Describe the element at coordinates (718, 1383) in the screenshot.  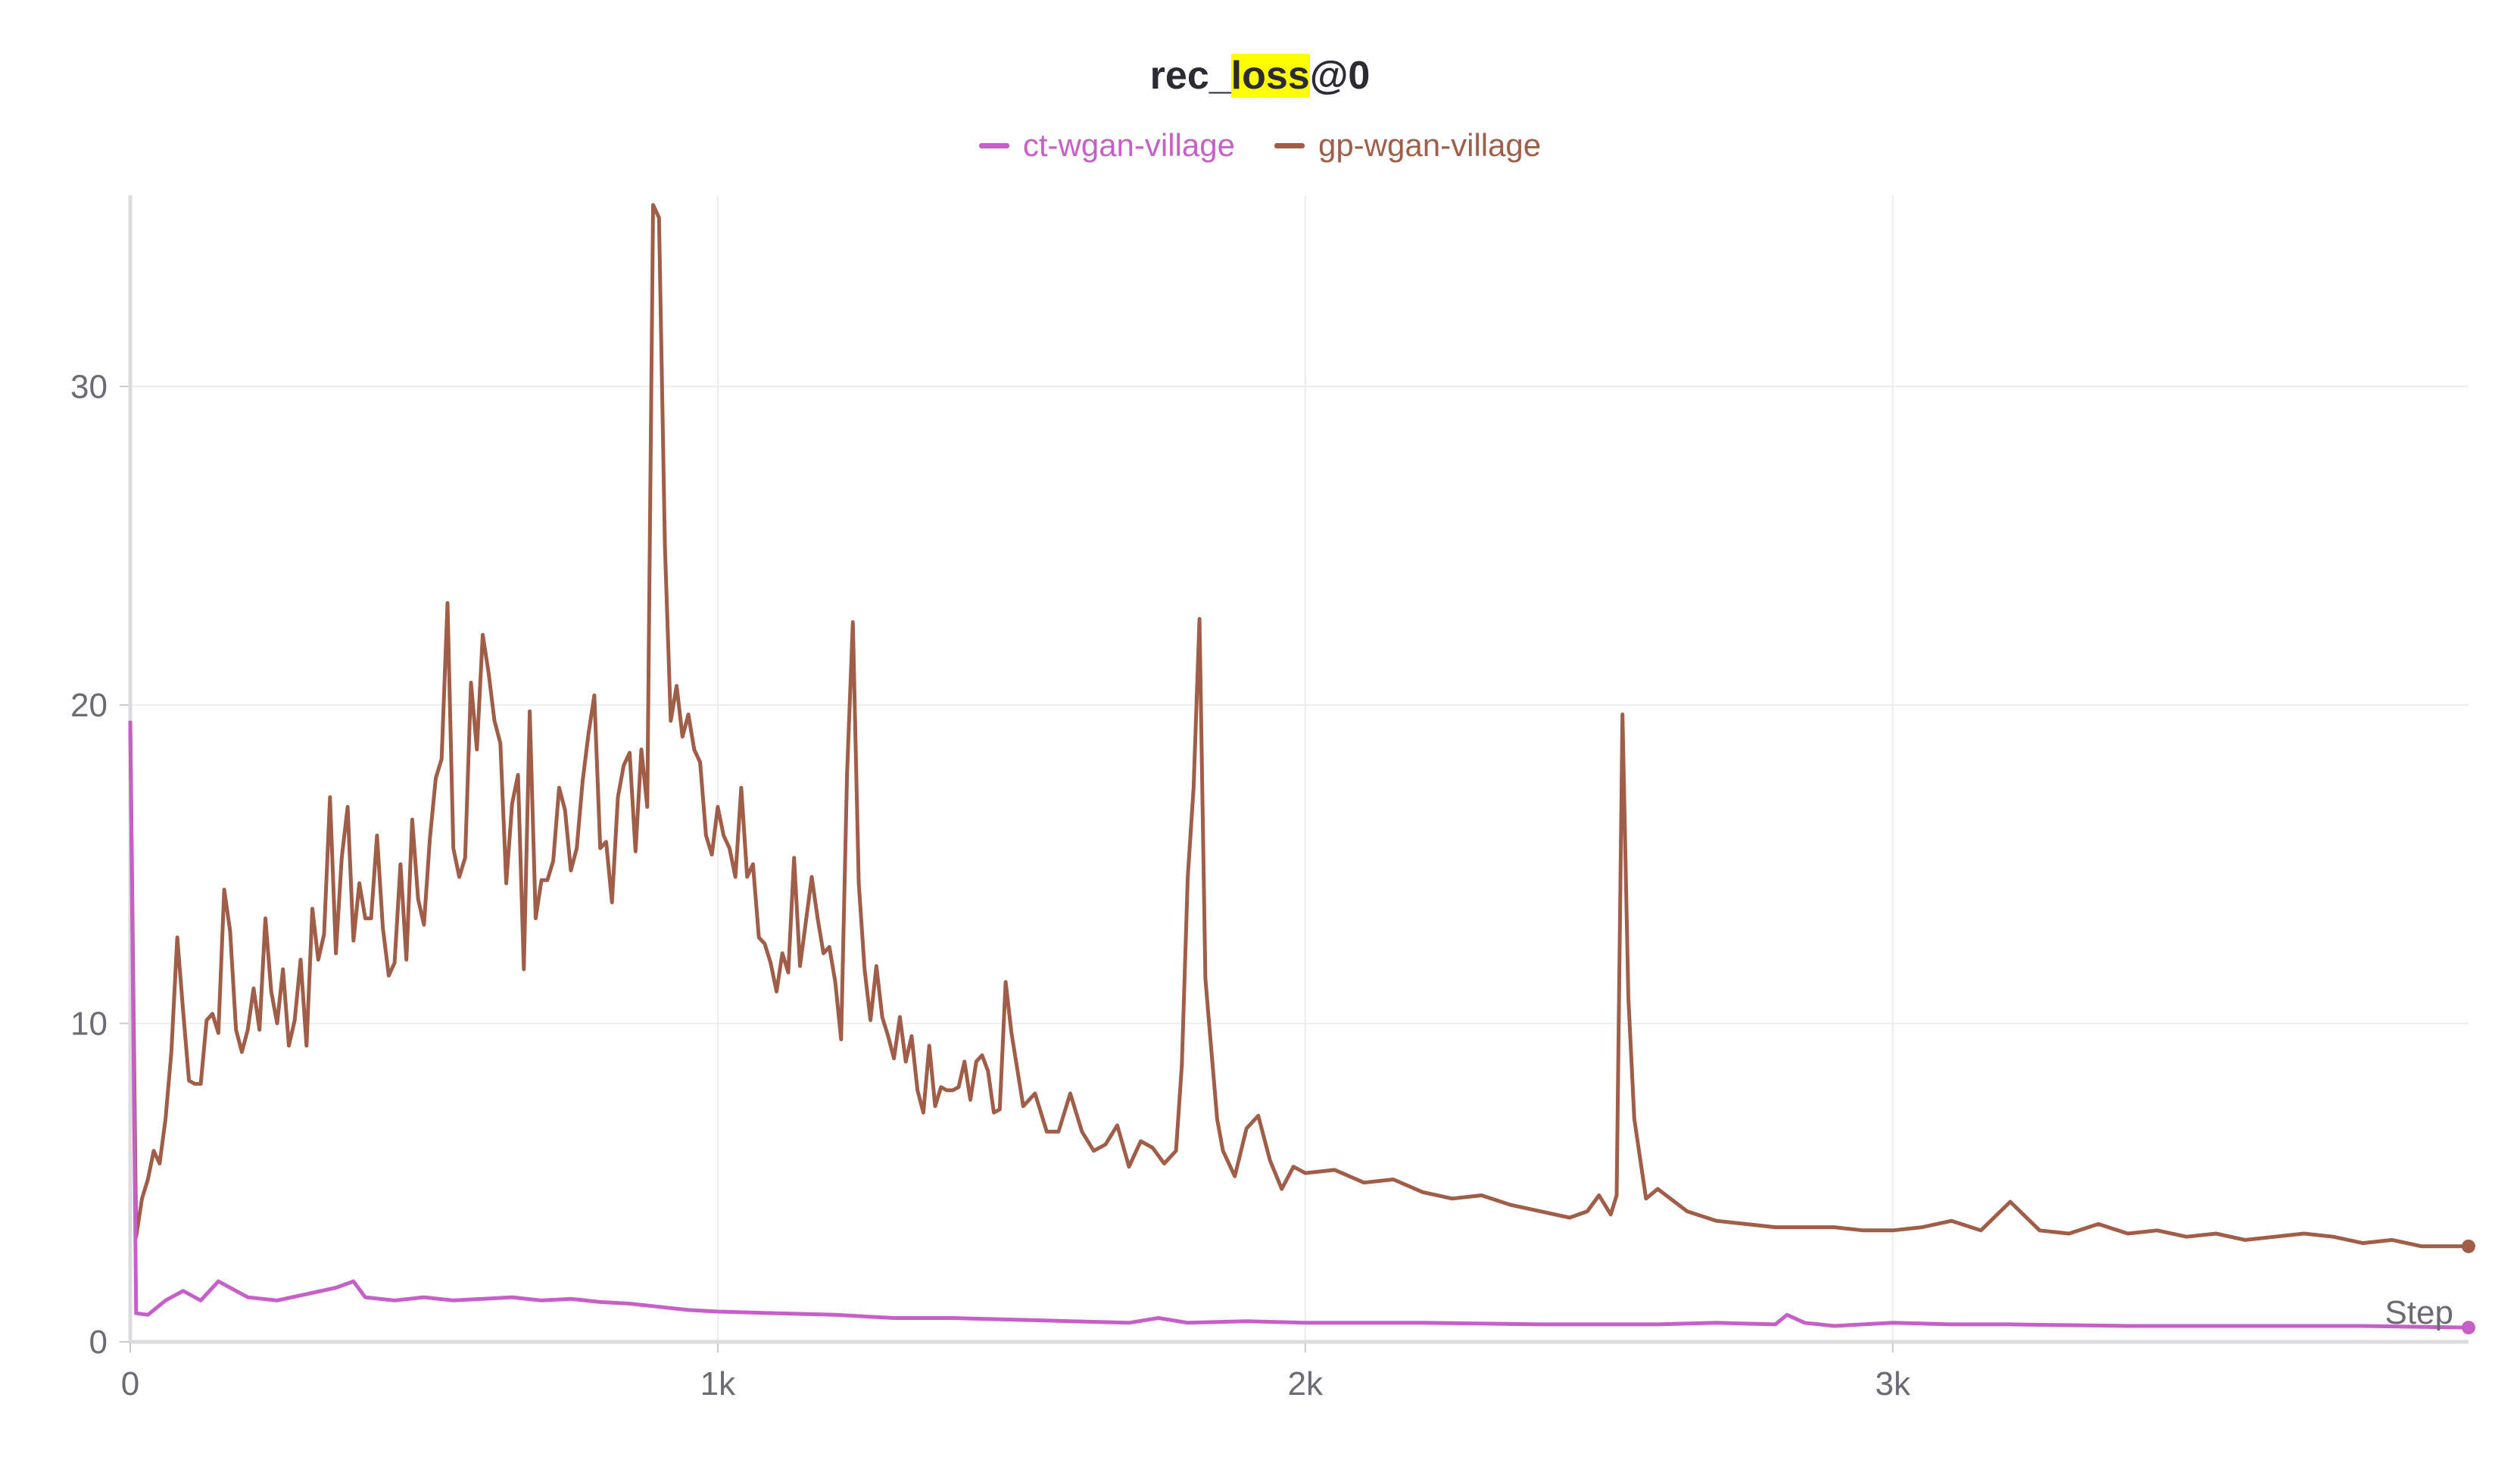
I see `x-tick-label: 1k` at that location.